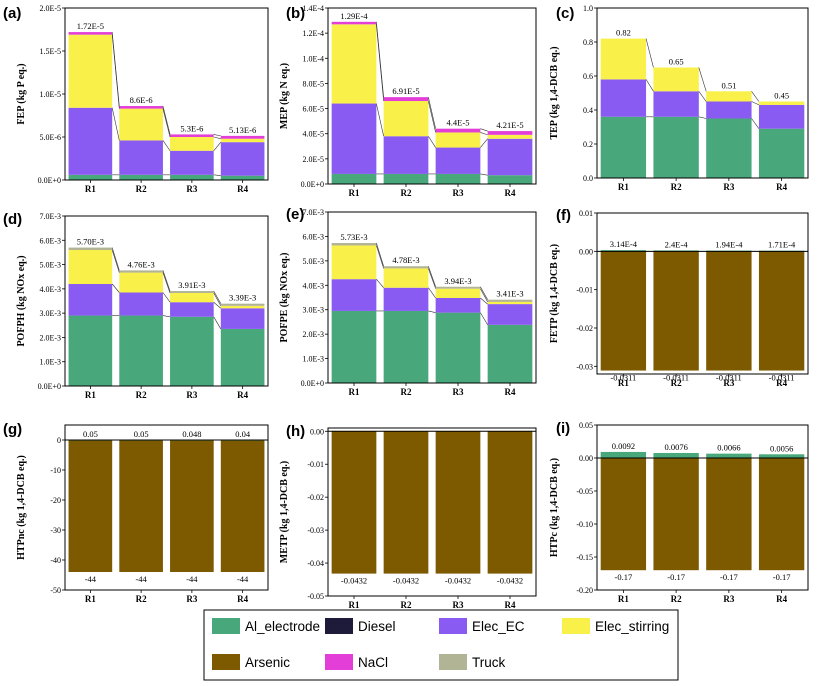 The width and height of the screenshot is (817, 686). Describe the element at coordinates (676, 378) in the screenshot. I see `bottom-value-label: -0.0311` at that location.